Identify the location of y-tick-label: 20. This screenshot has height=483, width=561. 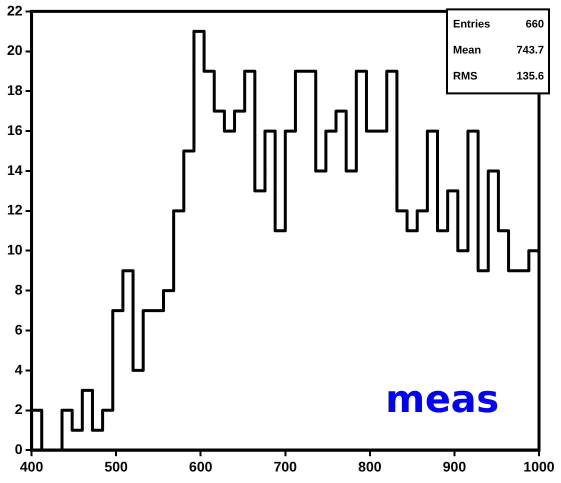
(14, 50).